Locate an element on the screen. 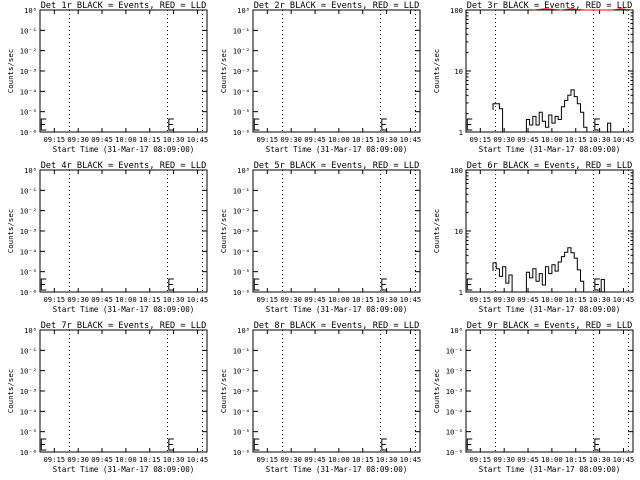  plot-title: Det 7r BLACK = Events, RED = LLD is located at coordinates (124, 326).